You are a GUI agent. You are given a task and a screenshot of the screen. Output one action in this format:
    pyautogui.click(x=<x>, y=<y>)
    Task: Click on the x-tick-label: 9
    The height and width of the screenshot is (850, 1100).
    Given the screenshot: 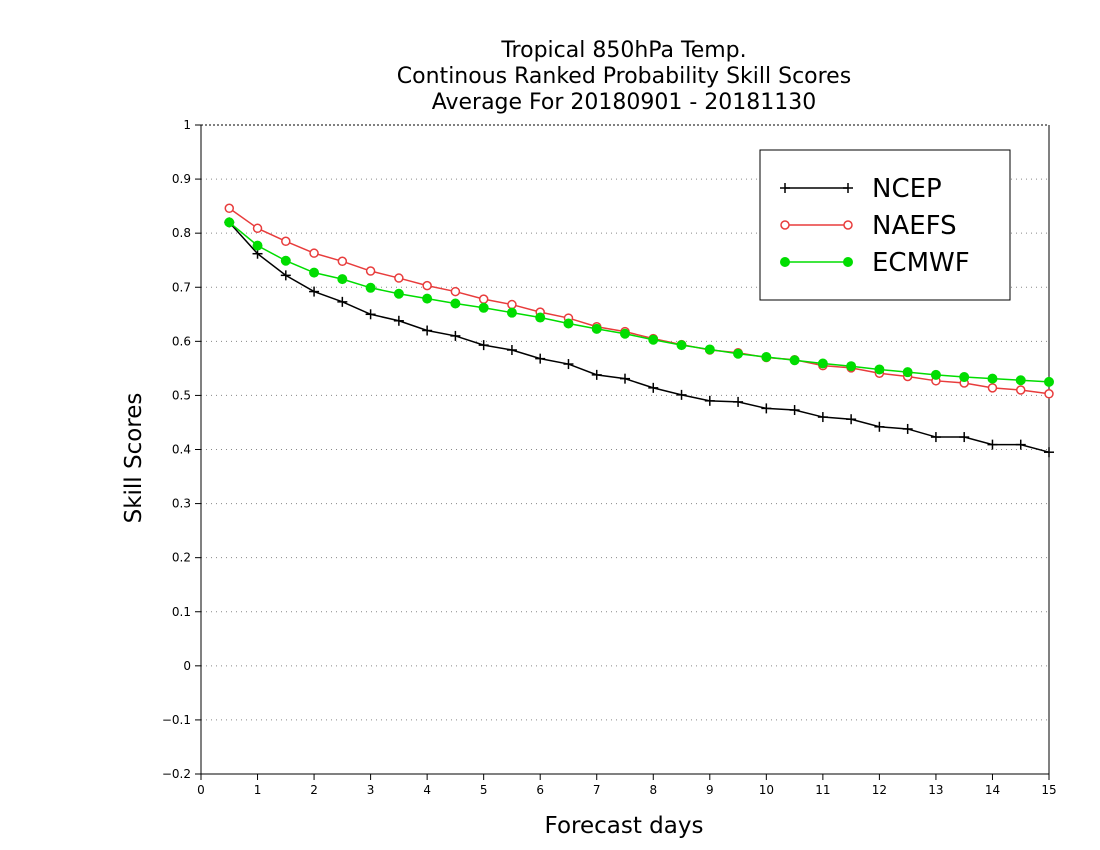 What is the action you would take?
    pyautogui.click(x=710, y=790)
    